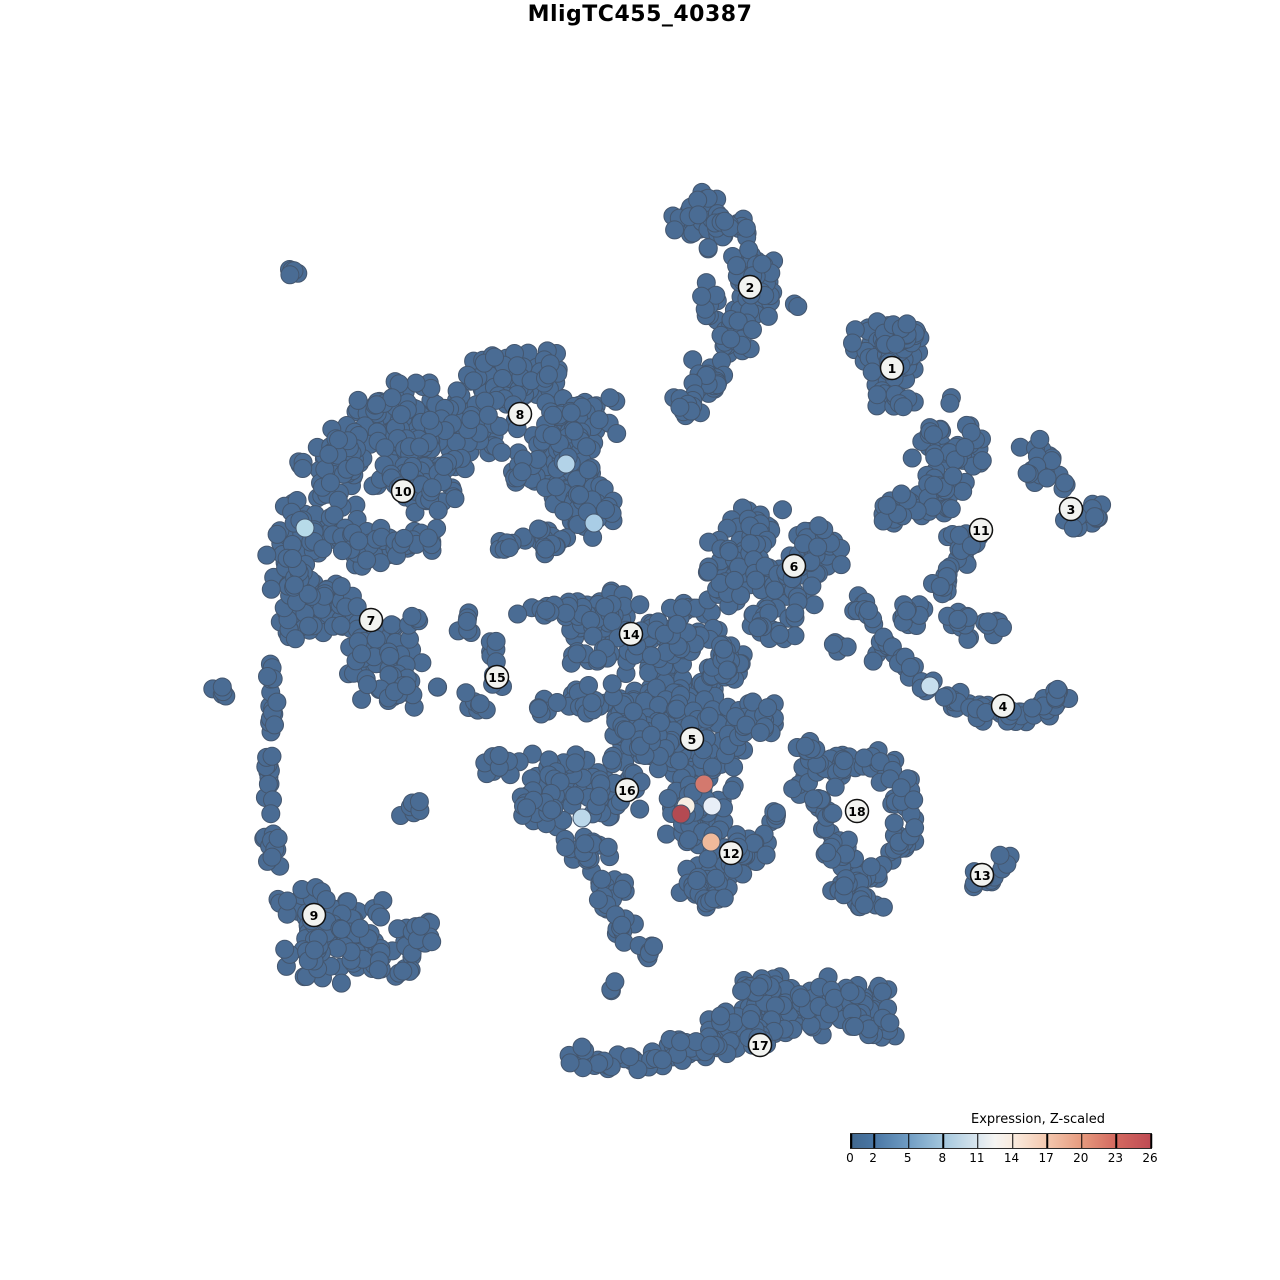 The width and height of the screenshot is (1280, 1280). Describe the element at coordinates (371, 620) in the screenshot. I see `cluster-label-text: 7` at that location.